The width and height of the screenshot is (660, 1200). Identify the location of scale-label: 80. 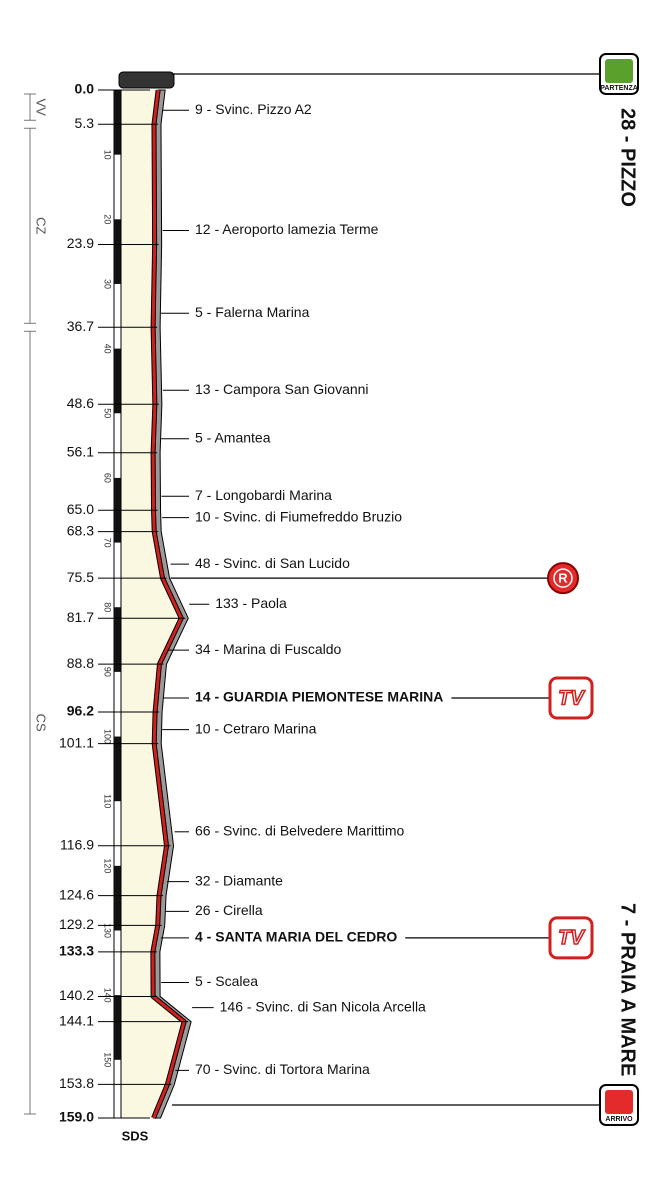
(108, 607).